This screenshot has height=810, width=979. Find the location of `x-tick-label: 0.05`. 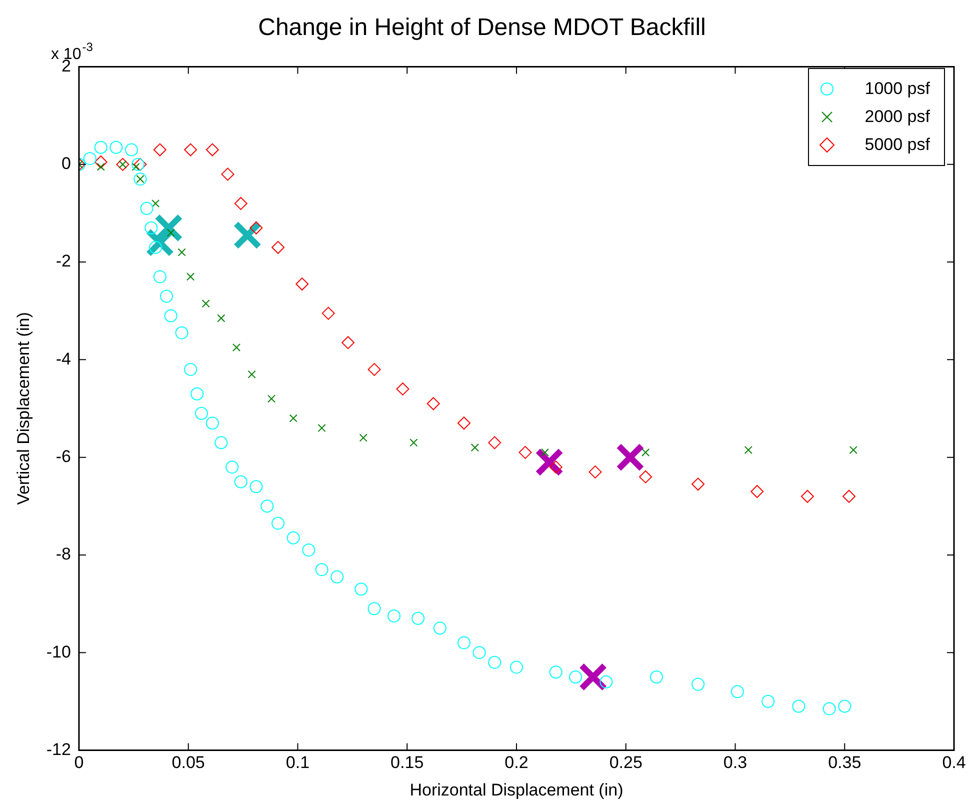

x-tick-label: 0.05 is located at coordinates (188, 762).